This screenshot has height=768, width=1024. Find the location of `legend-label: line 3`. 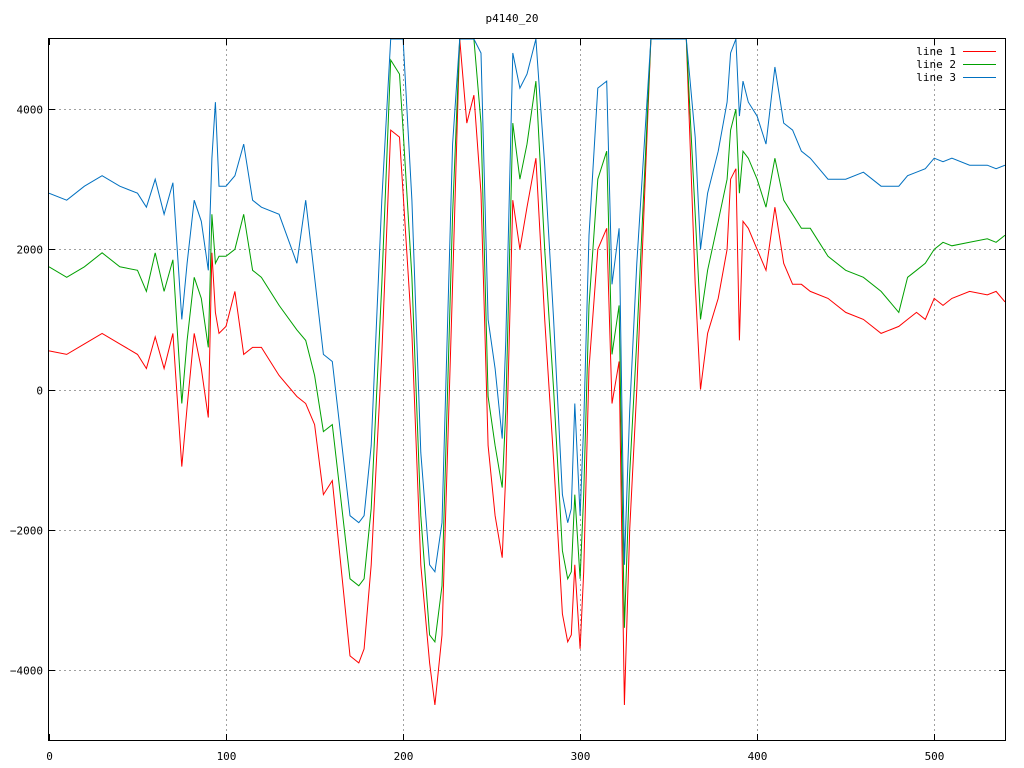

legend-label: line 3 is located at coordinates (936, 77).